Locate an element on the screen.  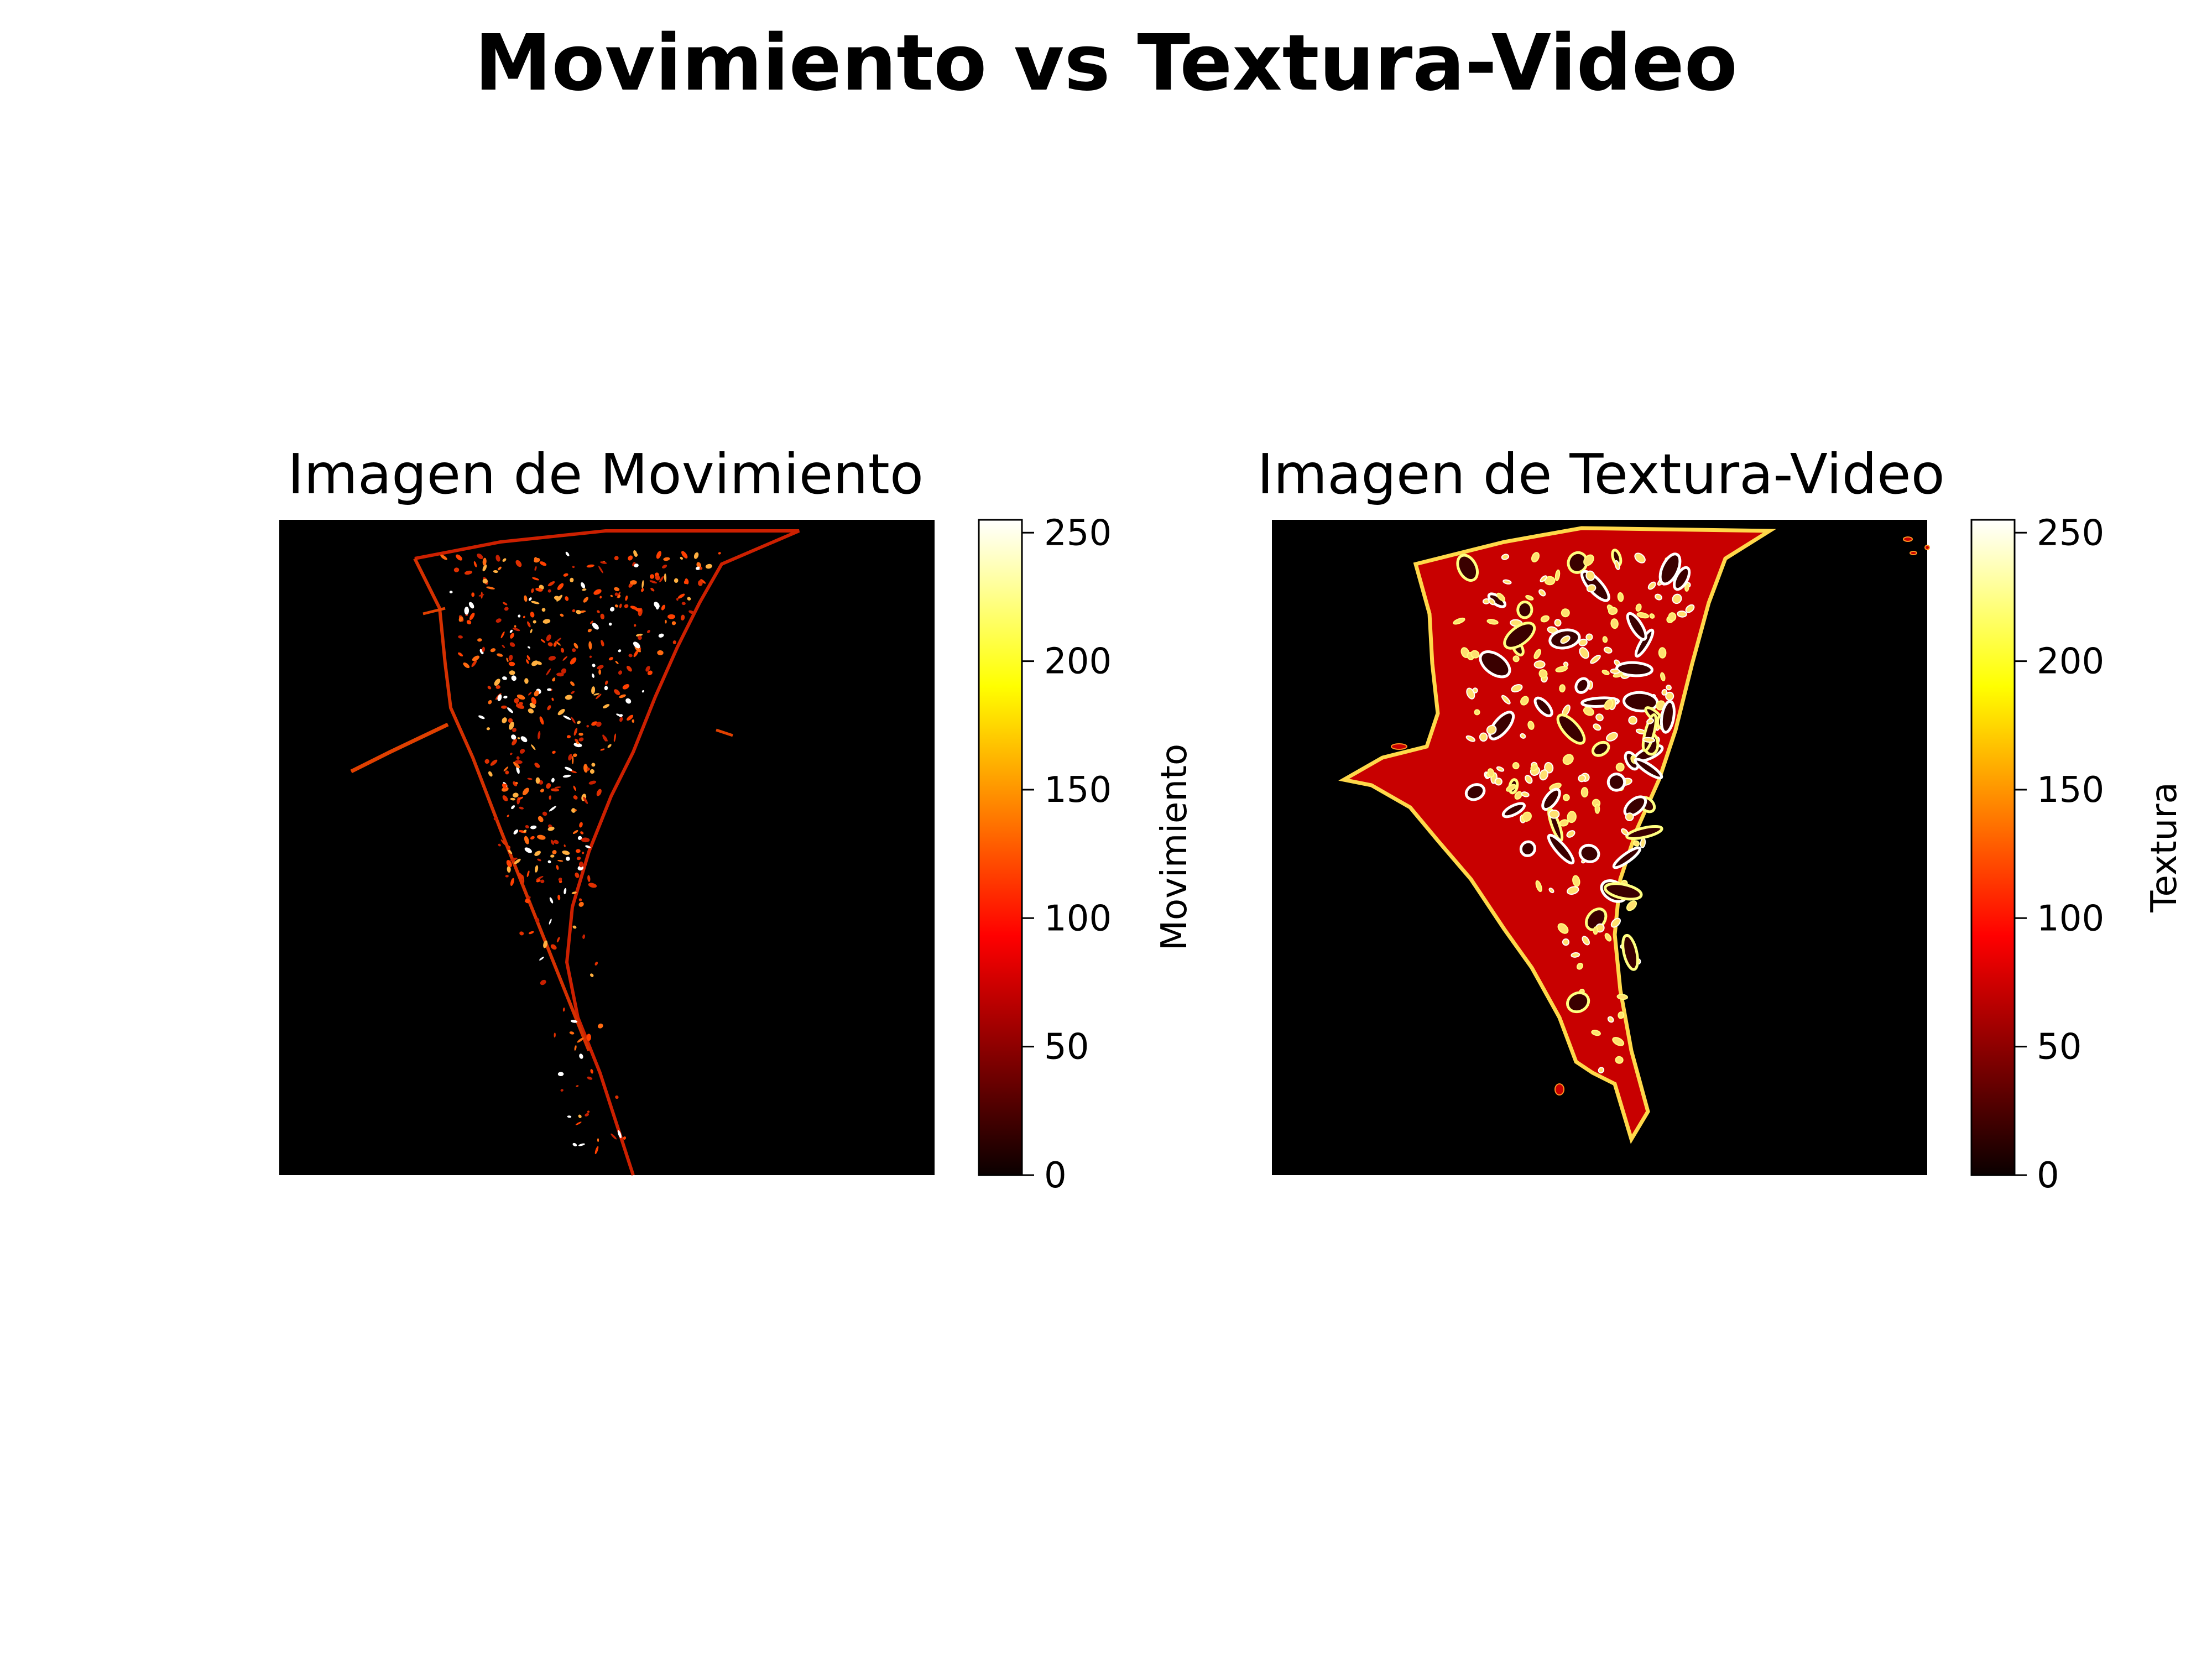
heatmap-textura is located at coordinates (1601, 848).